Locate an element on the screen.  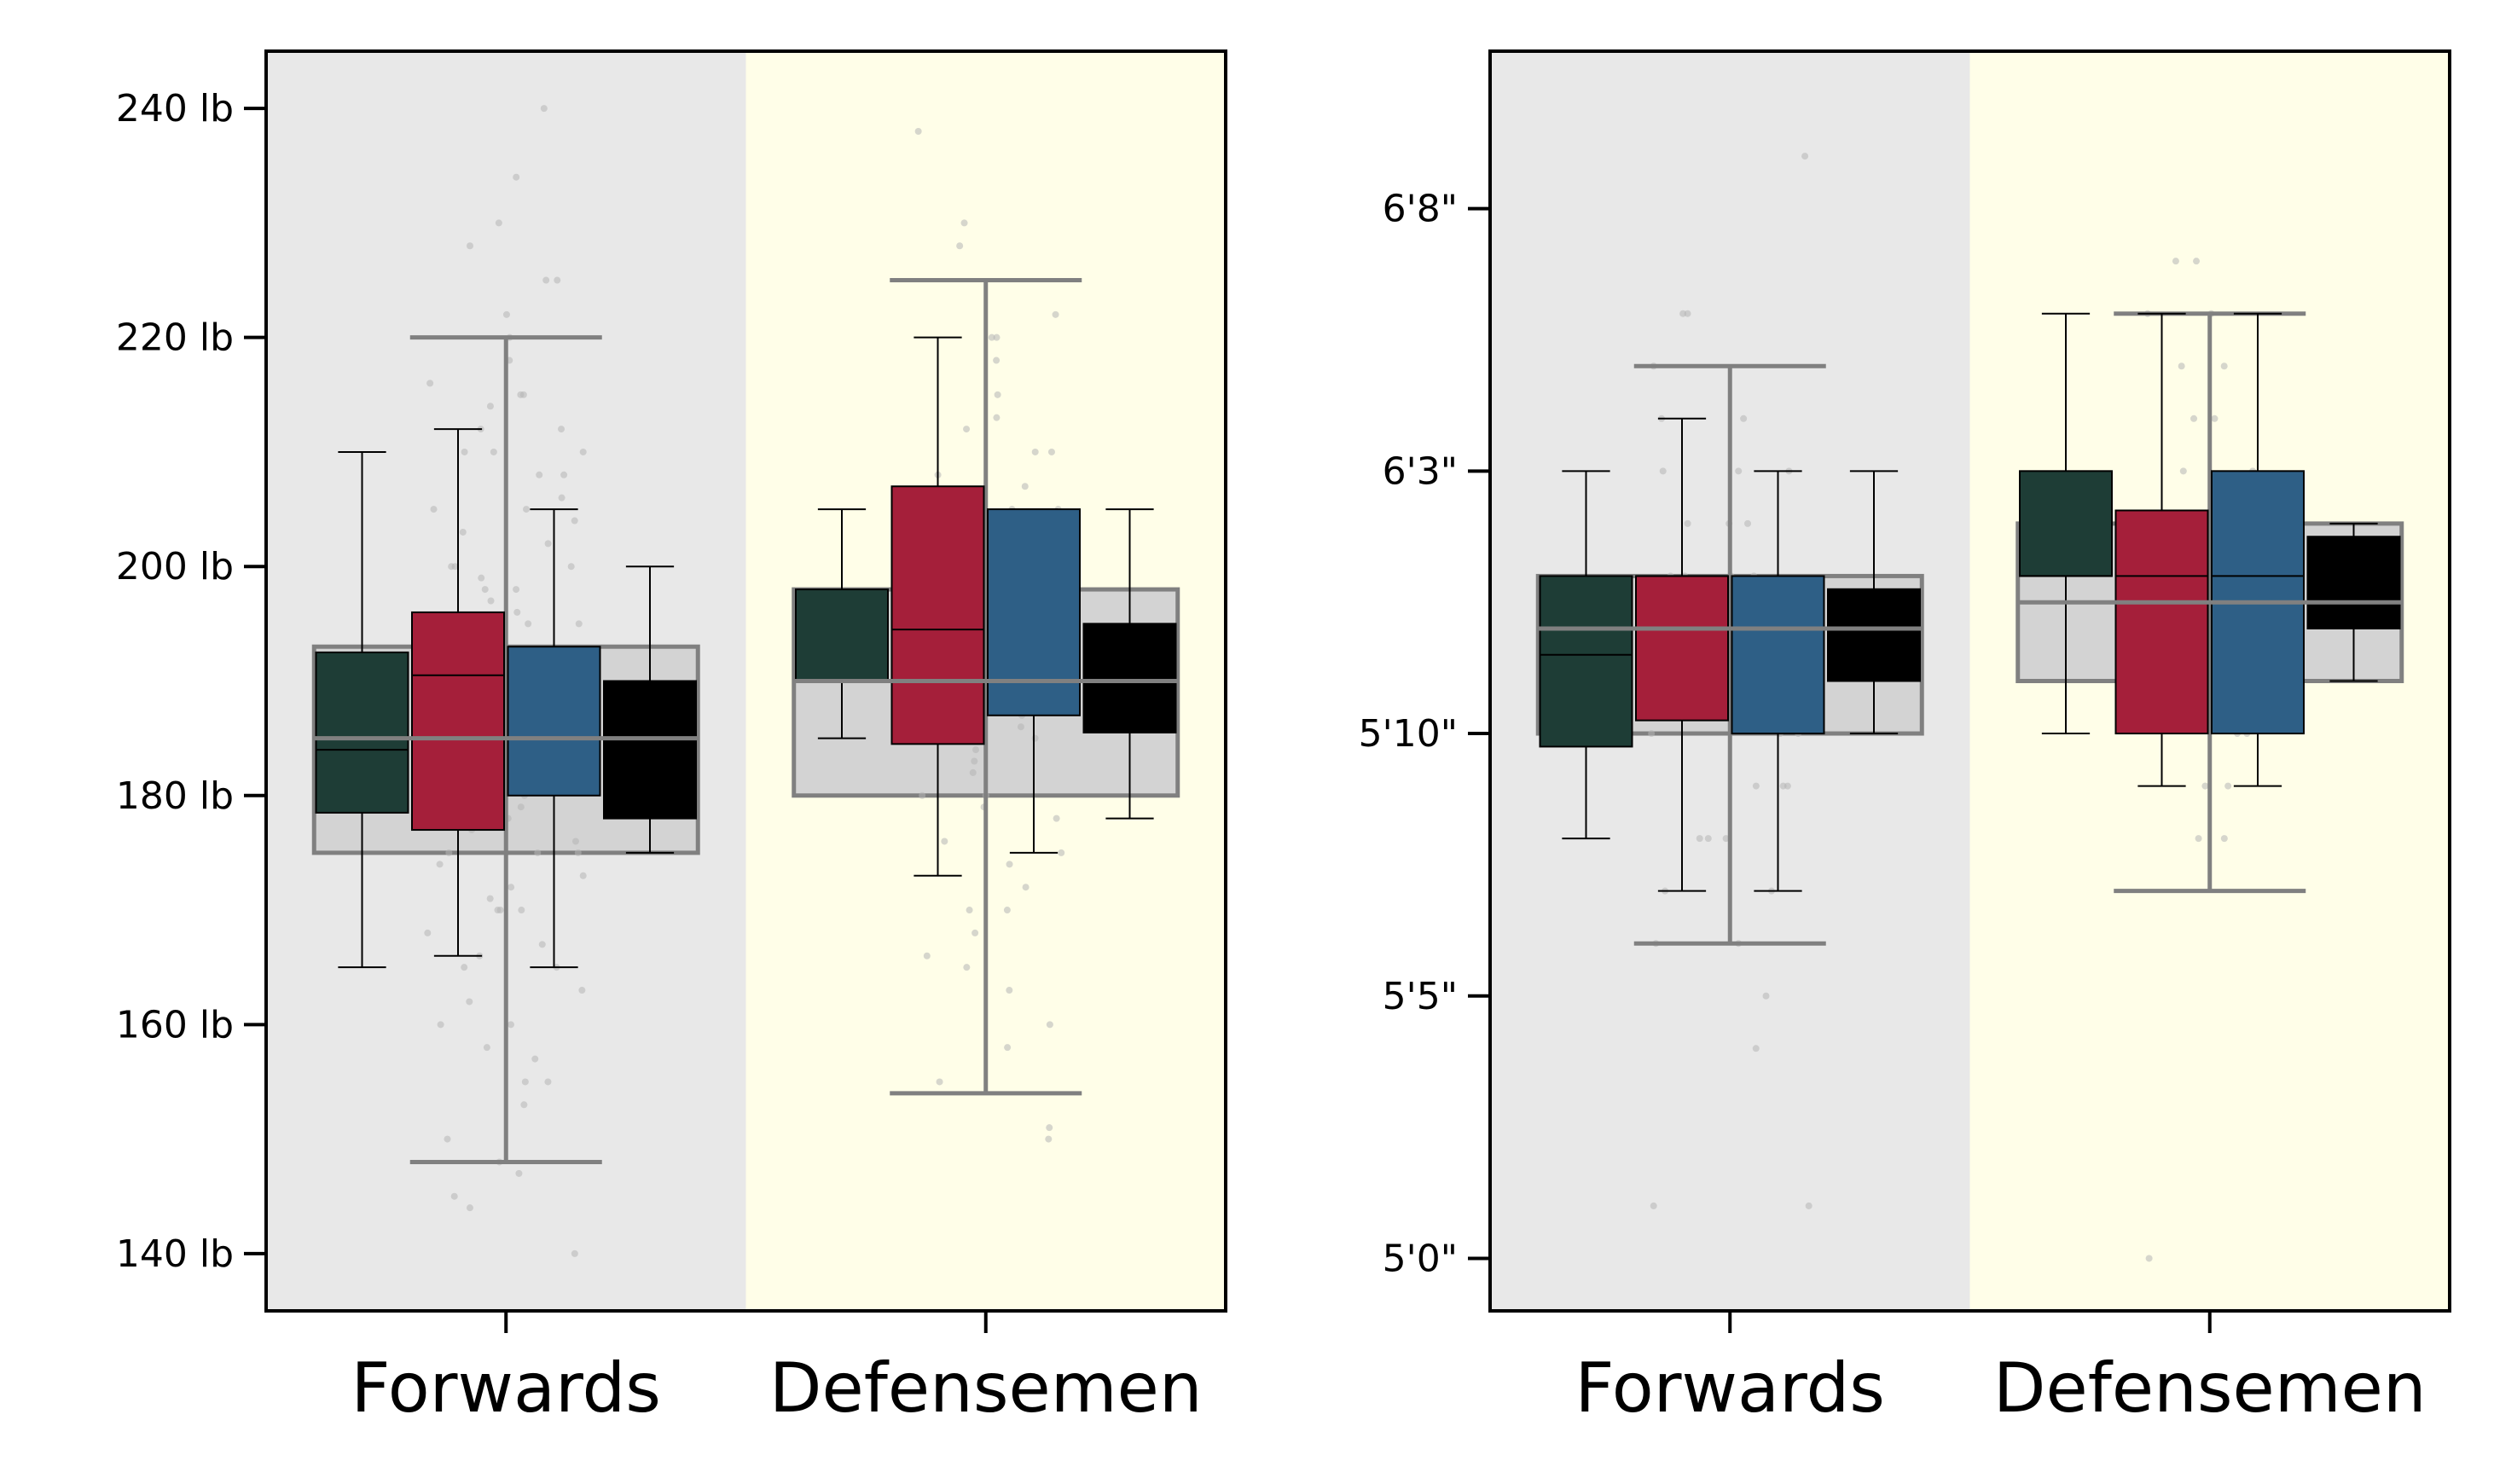
y-tick-label: 5'5" is located at coordinates (1420, 996).